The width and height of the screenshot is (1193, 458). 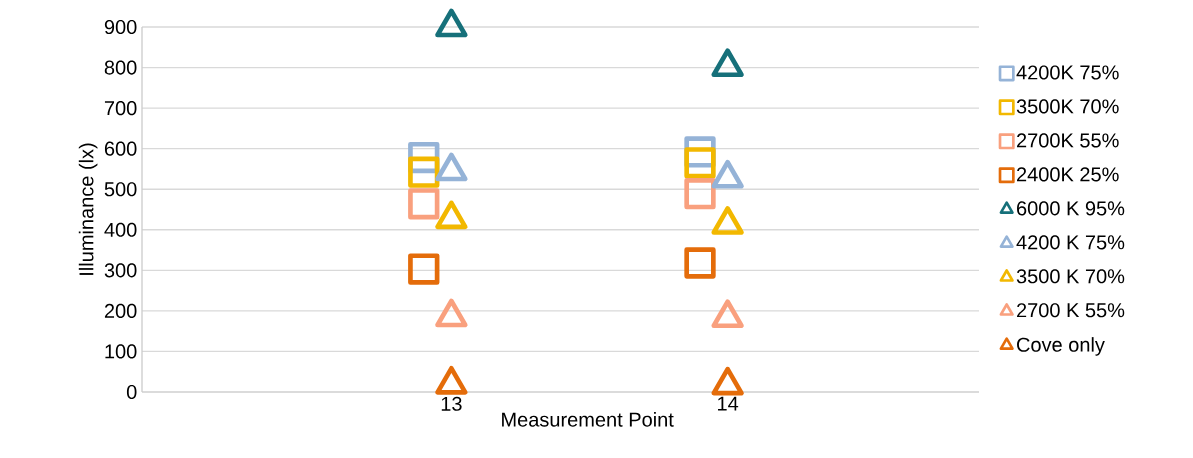 What do you see at coordinates (120, 310) in the screenshot?
I see `y-tick-label: 200` at bounding box center [120, 310].